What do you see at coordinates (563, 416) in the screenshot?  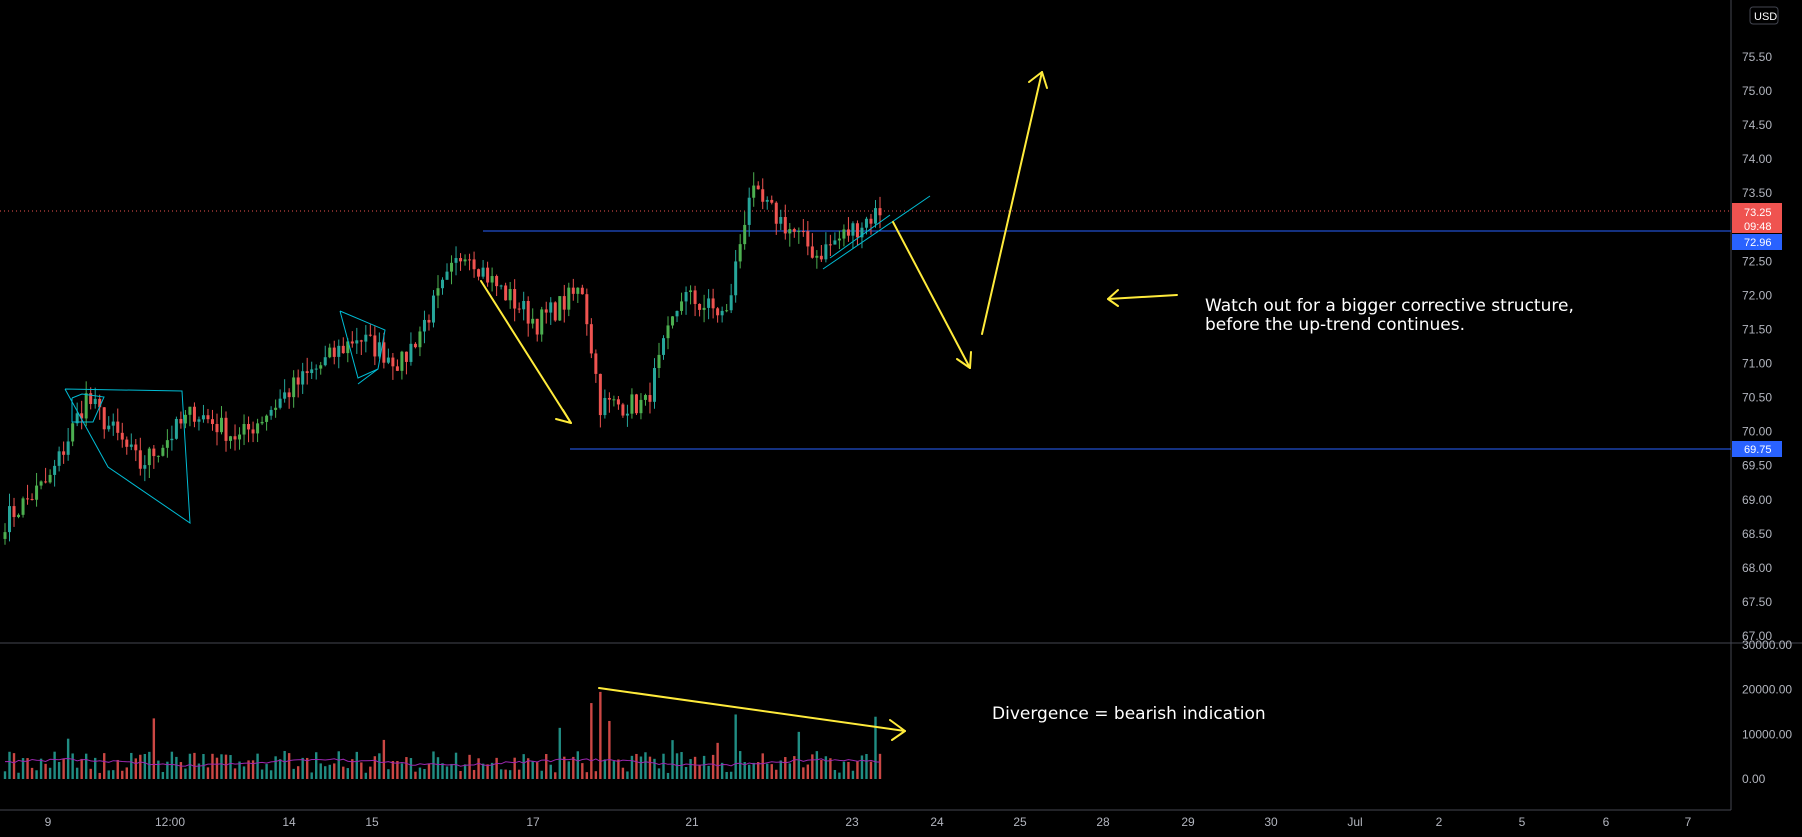 I see `down-arrow-1-head` at bounding box center [563, 416].